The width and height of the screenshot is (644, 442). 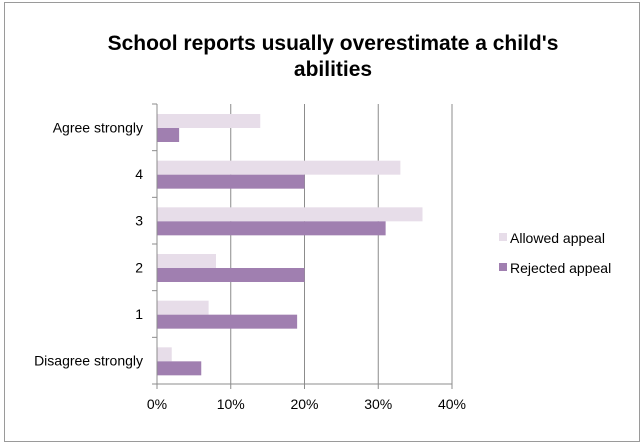 What do you see at coordinates (139, 174) in the screenshot?
I see `y-tick-label: 4` at bounding box center [139, 174].